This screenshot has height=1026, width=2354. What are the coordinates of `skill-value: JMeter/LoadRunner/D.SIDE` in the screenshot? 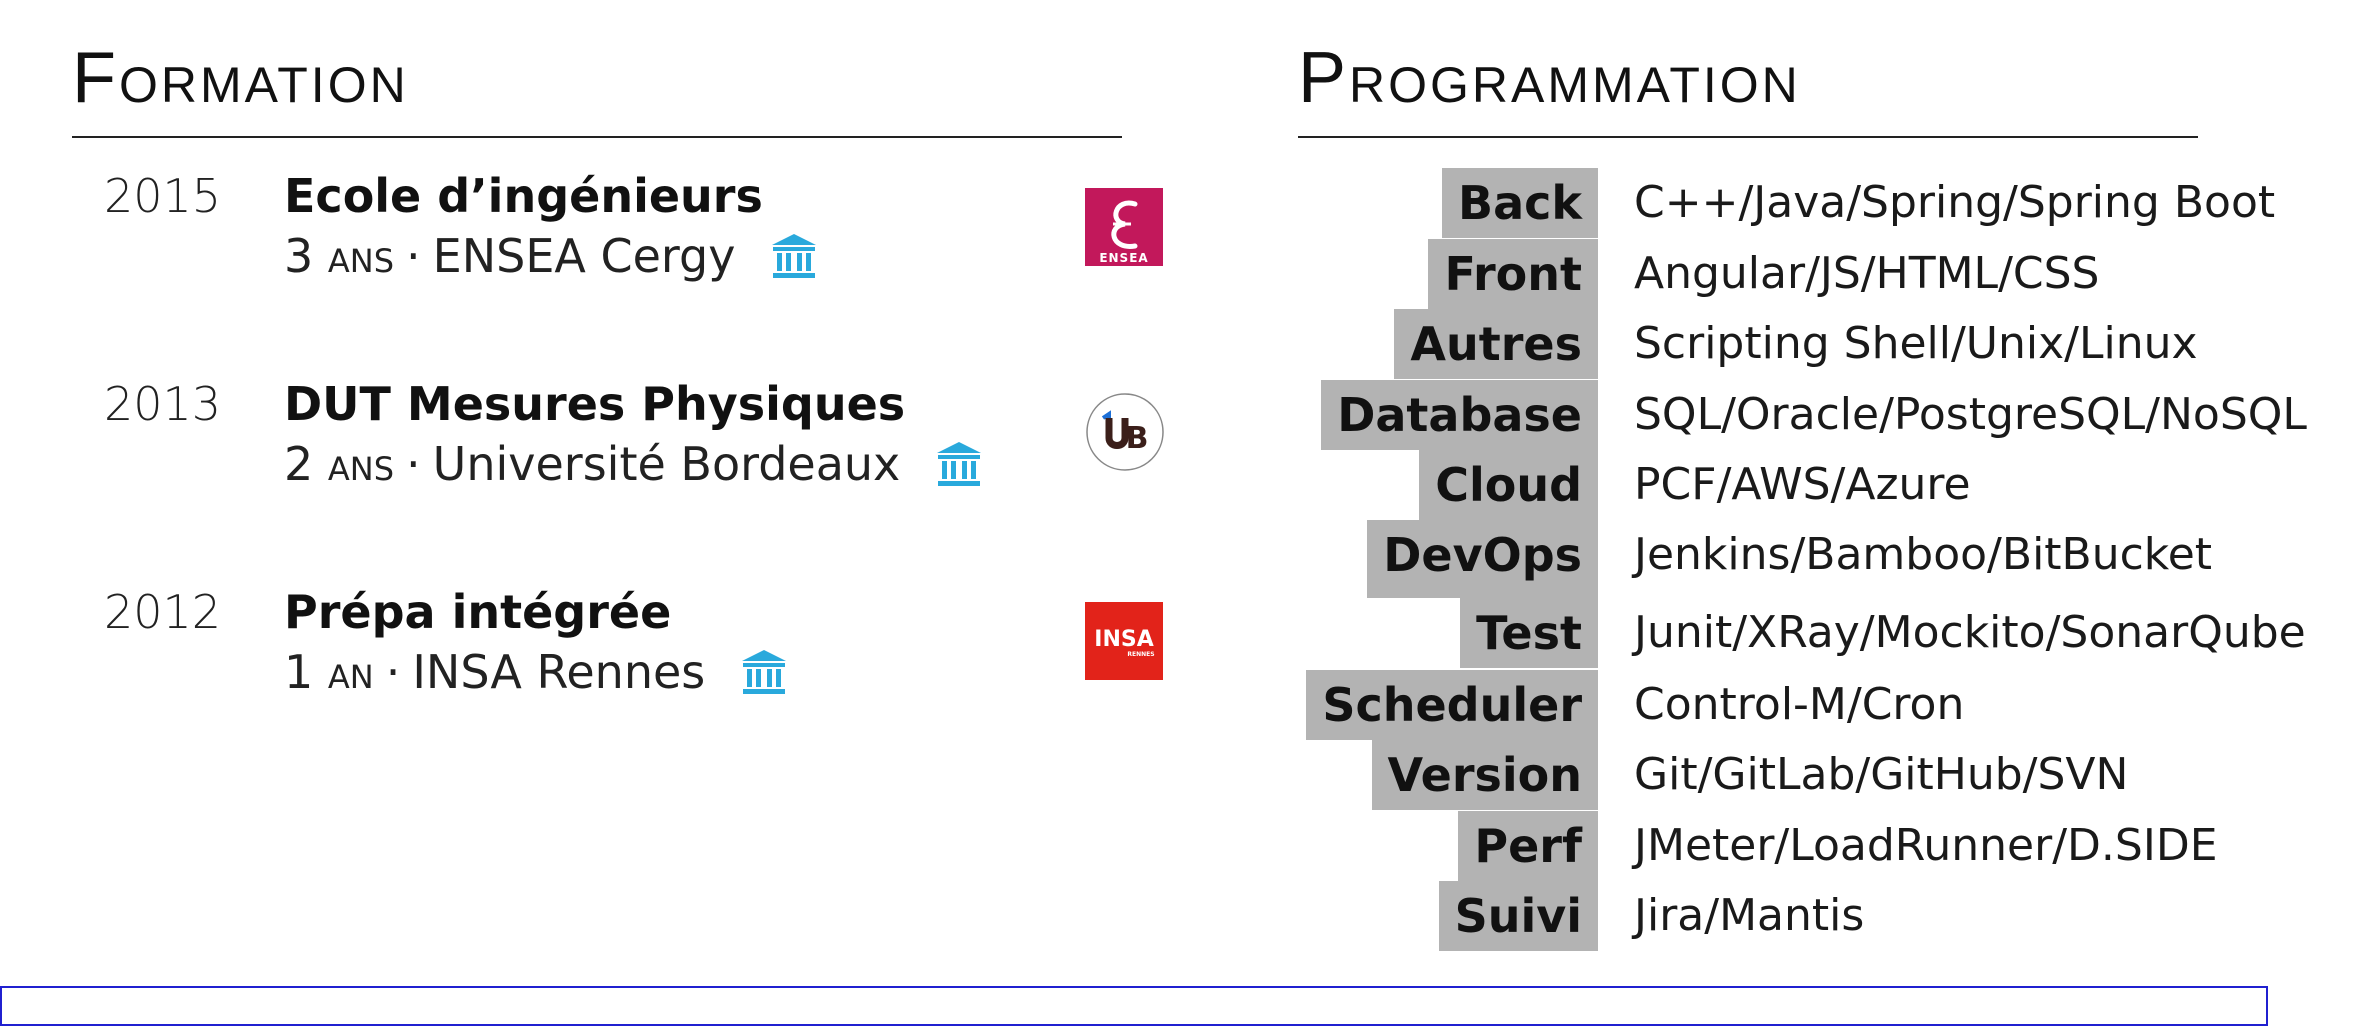 It's located at (1926, 845).